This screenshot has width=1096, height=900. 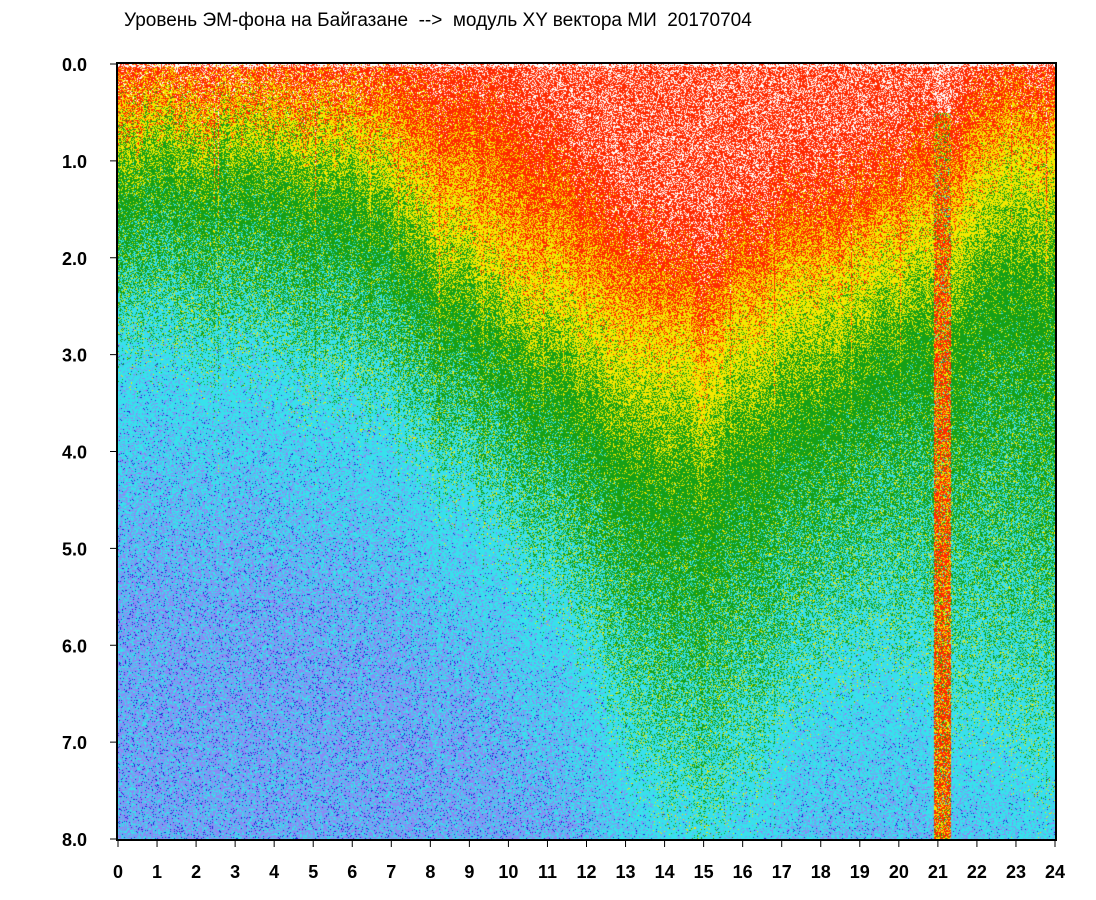 What do you see at coordinates (1016, 872) in the screenshot?
I see `x-tick-label: 23` at bounding box center [1016, 872].